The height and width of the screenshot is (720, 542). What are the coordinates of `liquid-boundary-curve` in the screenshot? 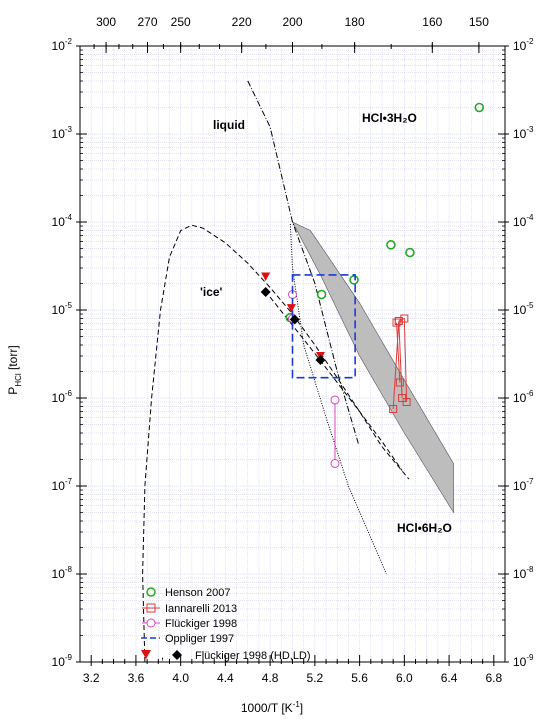 It's located at (303, 262).